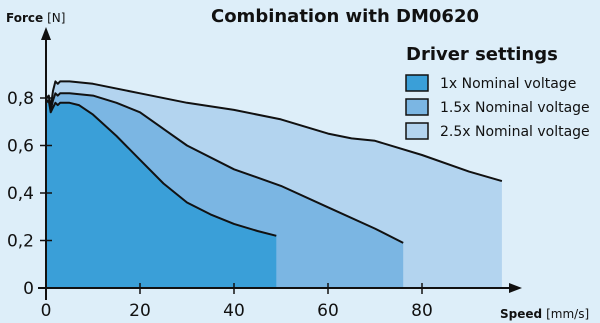 This screenshot has height=323, width=600. What do you see at coordinates (567, 314) in the screenshot?
I see `x-axis-unit: [mm/s]` at bounding box center [567, 314].